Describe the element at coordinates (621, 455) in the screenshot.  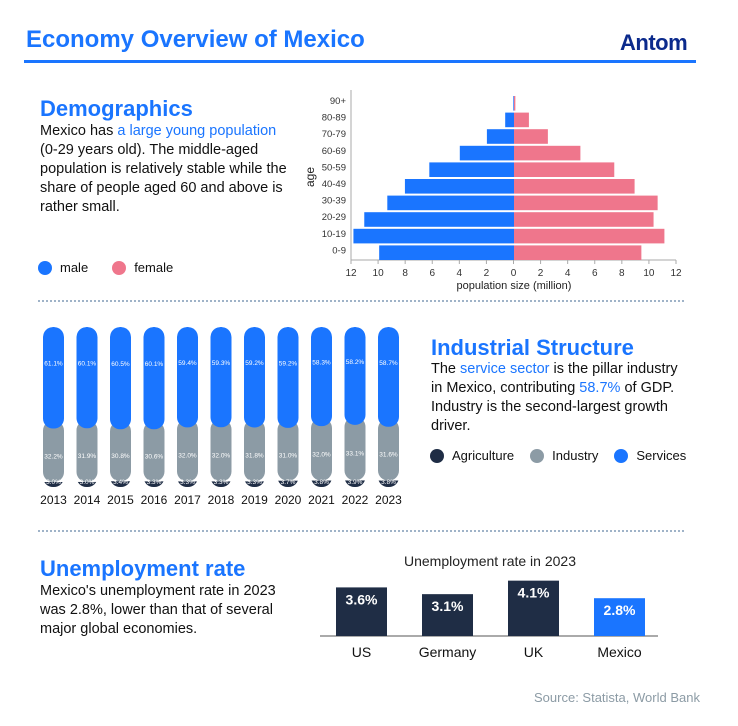
I see `services-dot-icon` at that location.